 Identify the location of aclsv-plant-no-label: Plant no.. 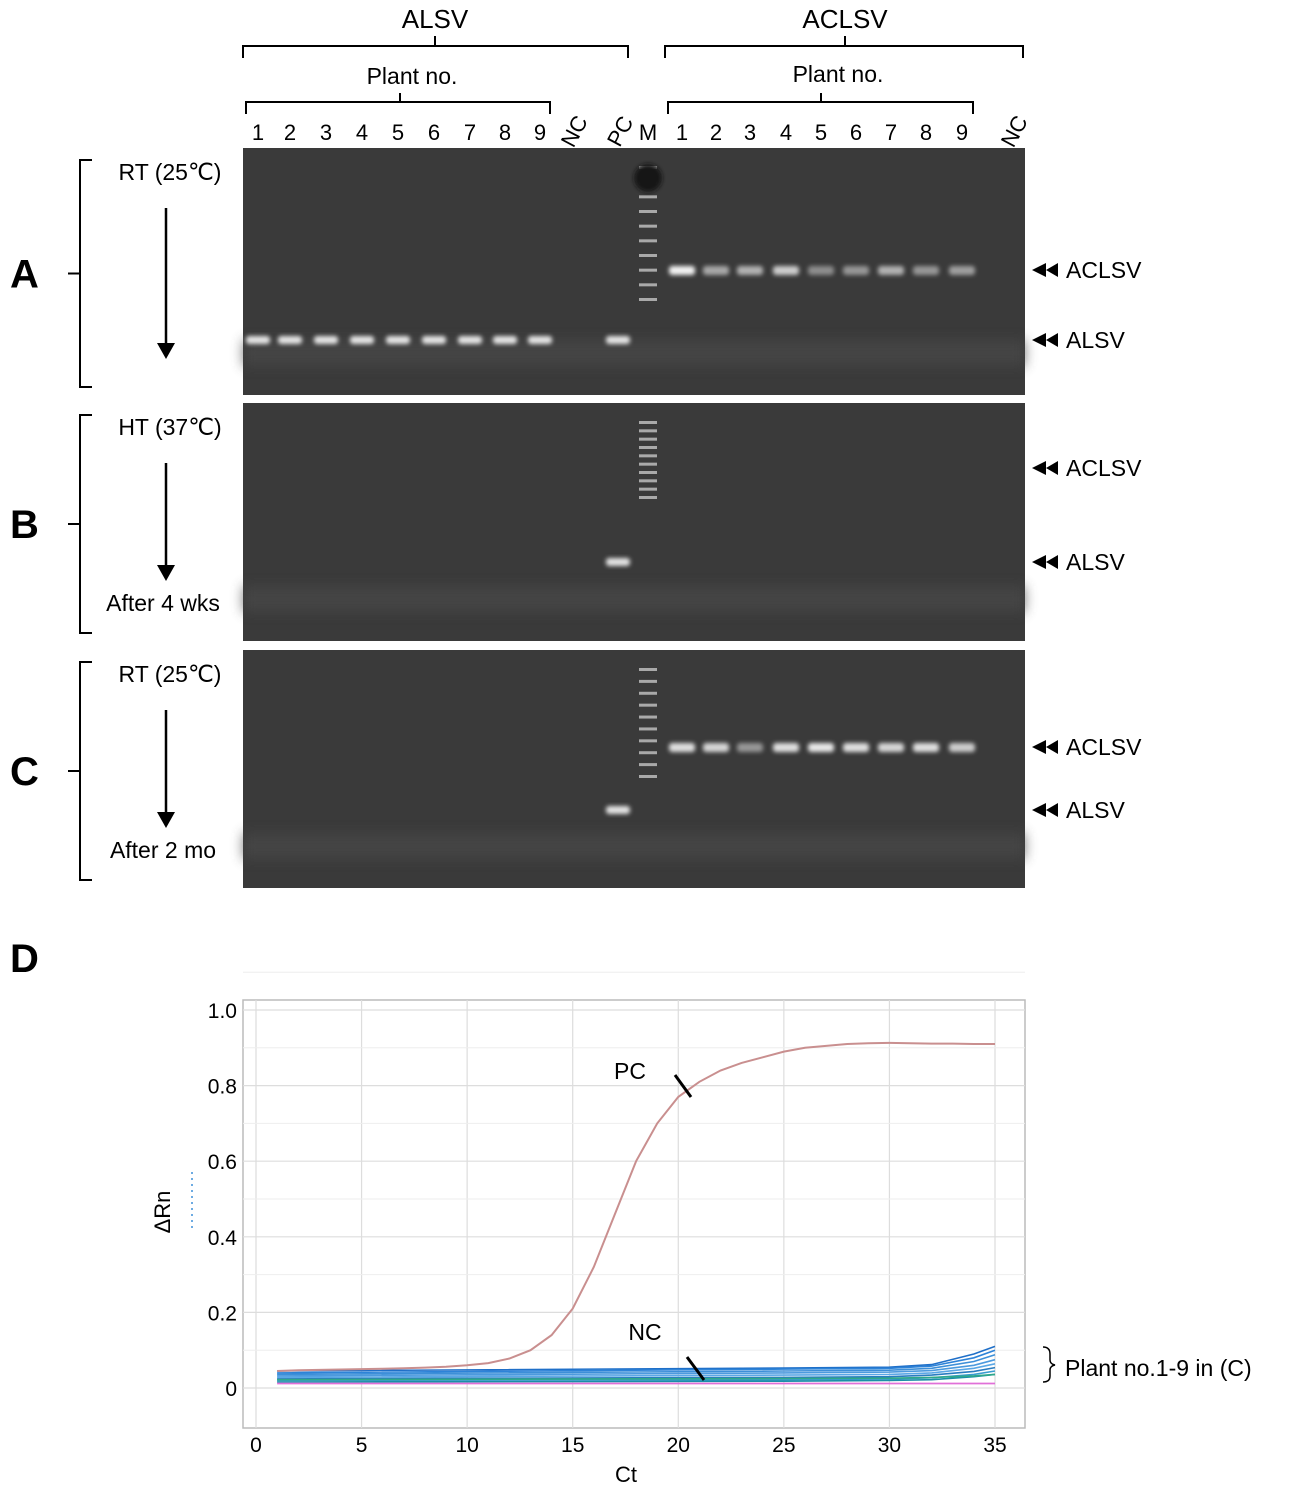
(838, 74).